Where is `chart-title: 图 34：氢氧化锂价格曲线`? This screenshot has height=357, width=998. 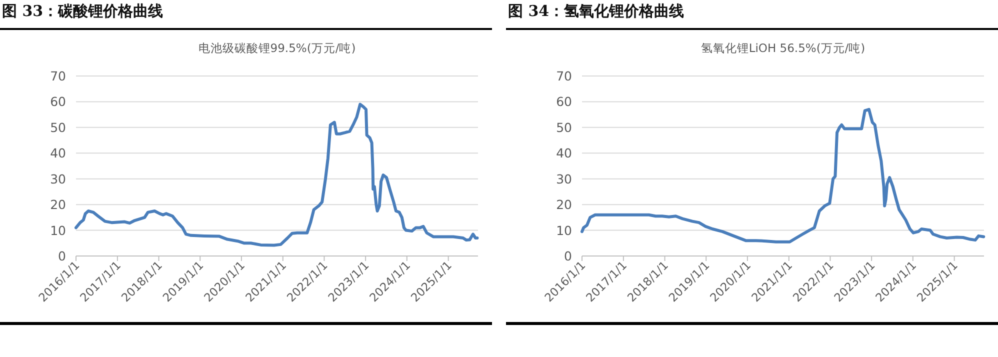 chart-title: 图 34：氢氧化锂价格曲线 is located at coordinates (596, 11).